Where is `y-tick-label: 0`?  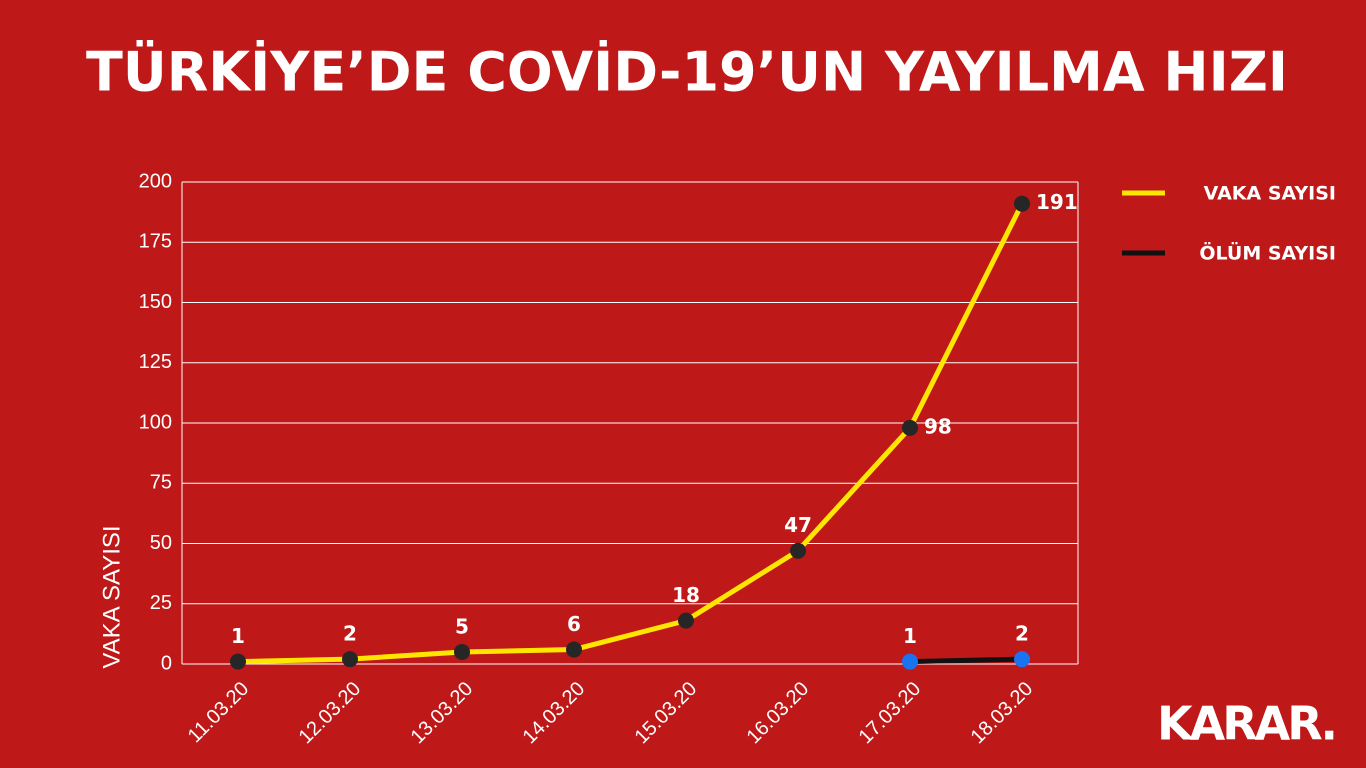 y-tick-label: 0 is located at coordinates (166, 663).